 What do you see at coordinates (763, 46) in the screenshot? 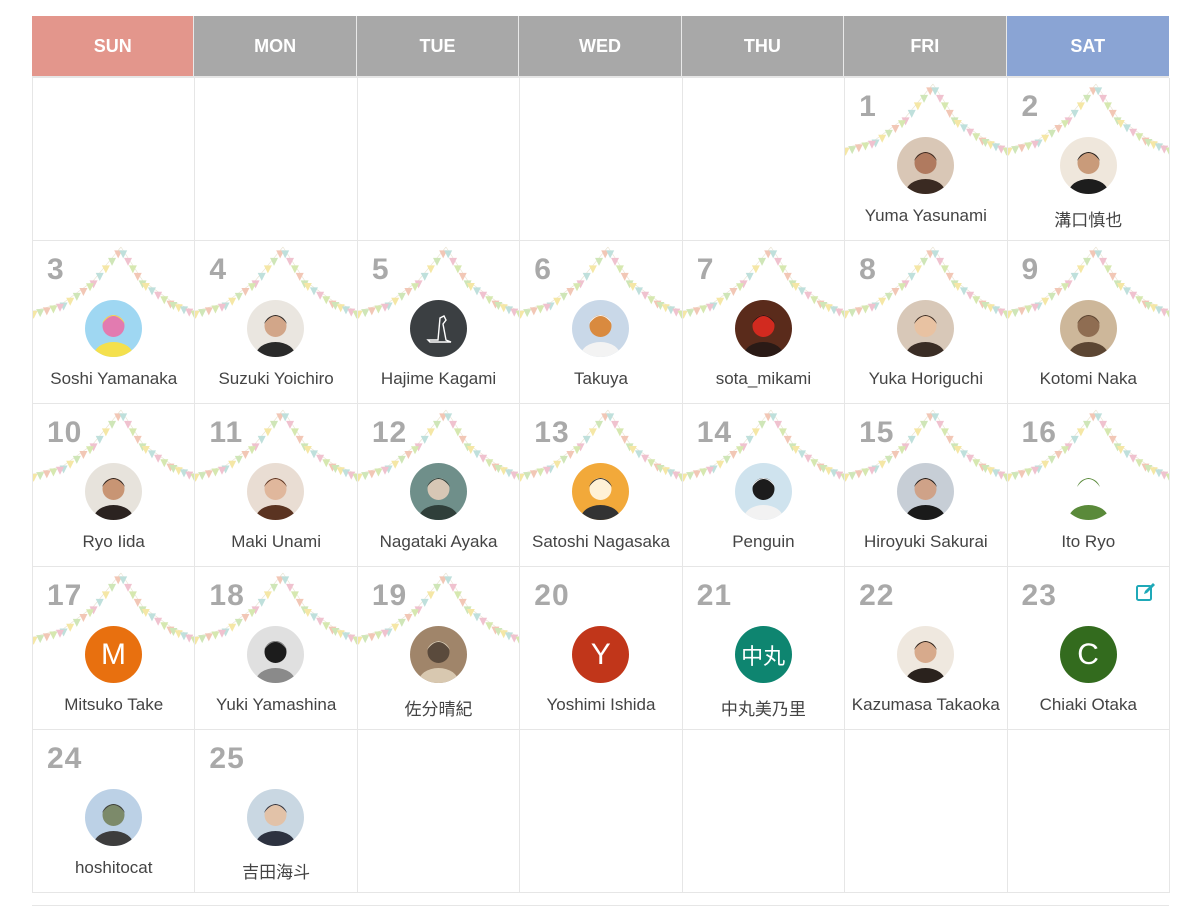
I see `weekday-thu: THU` at bounding box center [763, 46].